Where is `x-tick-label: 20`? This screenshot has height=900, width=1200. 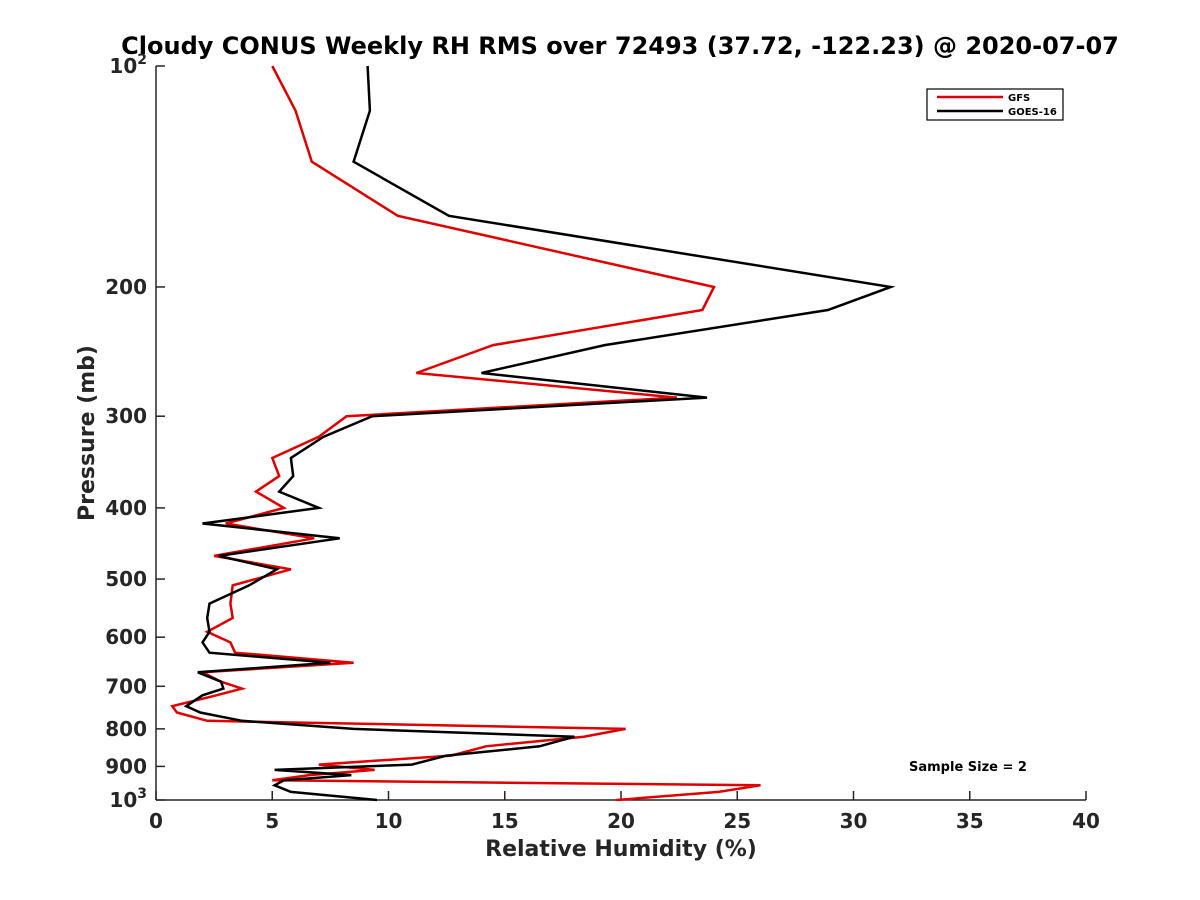
x-tick-label: 20 is located at coordinates (621, 821).